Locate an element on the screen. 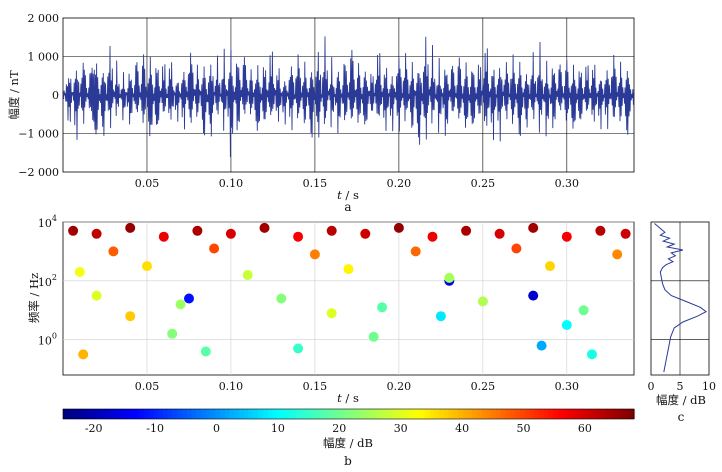 This screenshot has height=472, width=722. panel-c-xtick-label: 0 is located at coordinates (651, 386).